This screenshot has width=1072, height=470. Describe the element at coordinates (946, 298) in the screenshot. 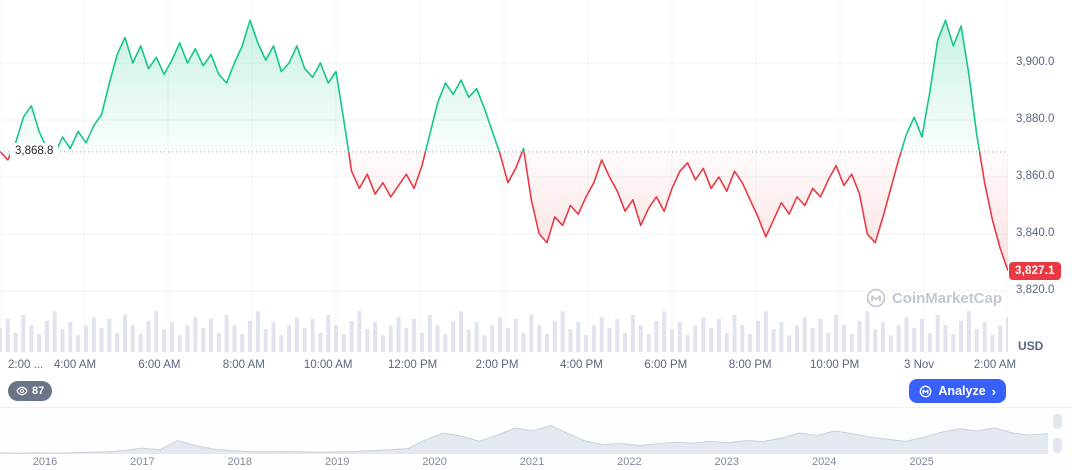

I see `watermark-text: CoinMarketCap` at that location.